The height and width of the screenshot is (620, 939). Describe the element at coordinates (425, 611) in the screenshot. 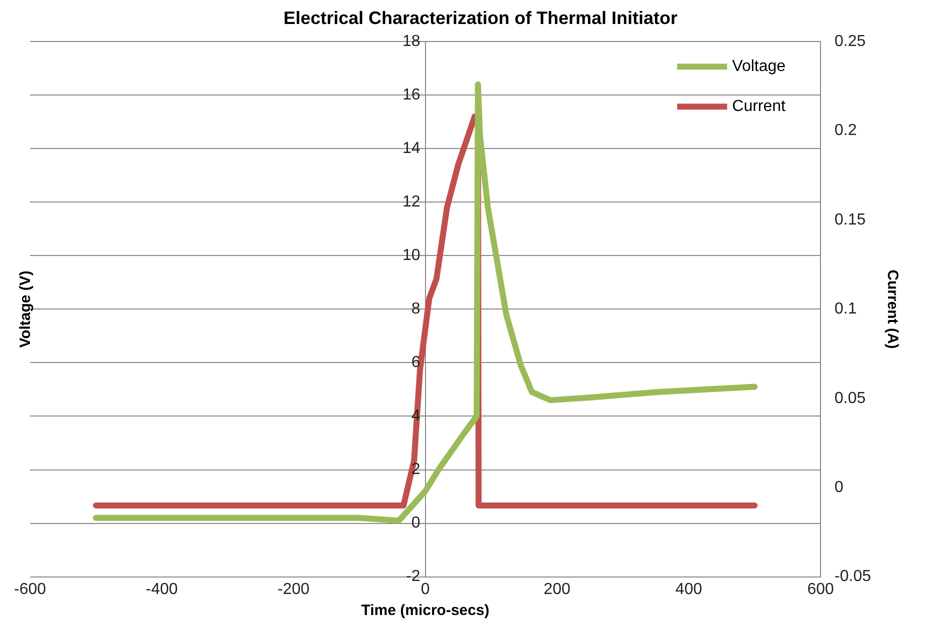

I see `x-axis-title: Time (micro-secs)` at that location.